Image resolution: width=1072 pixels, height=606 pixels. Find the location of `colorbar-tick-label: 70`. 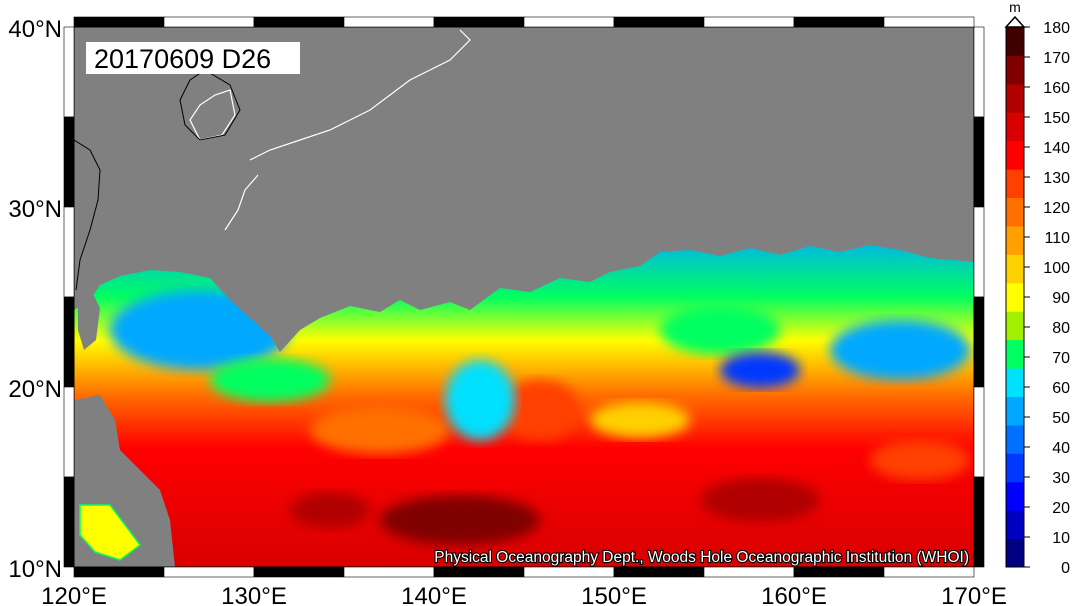

colorbar-tick-label: 70 is located at coordinates (1061, 358).